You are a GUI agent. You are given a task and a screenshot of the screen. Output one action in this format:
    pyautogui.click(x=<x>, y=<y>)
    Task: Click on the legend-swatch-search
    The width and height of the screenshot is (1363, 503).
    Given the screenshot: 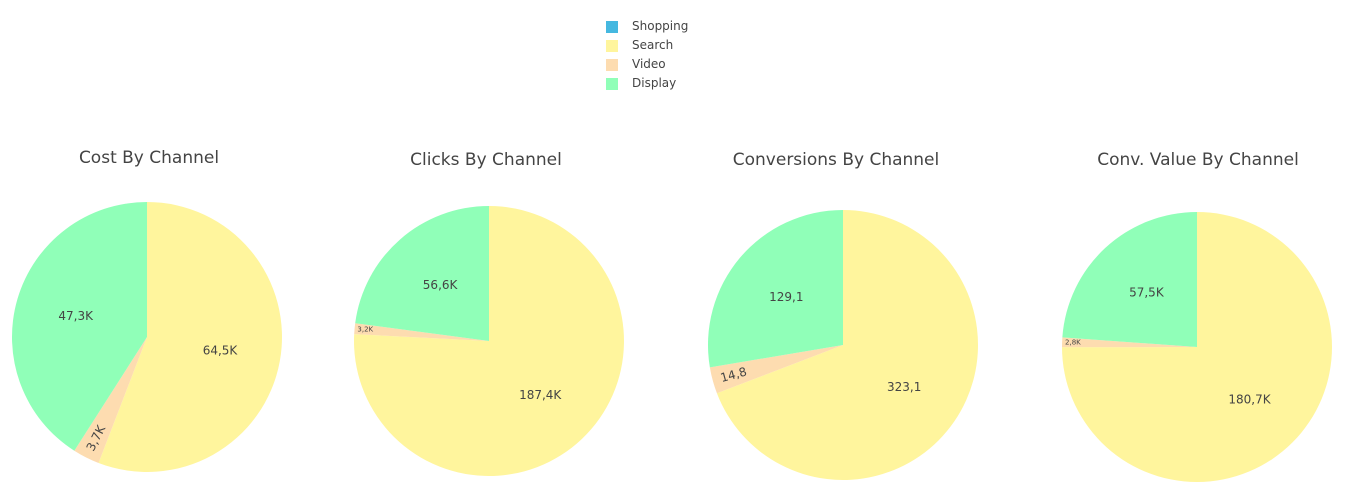 What is the action you would take?
    pyautogui.click(x=612, y=45)
    